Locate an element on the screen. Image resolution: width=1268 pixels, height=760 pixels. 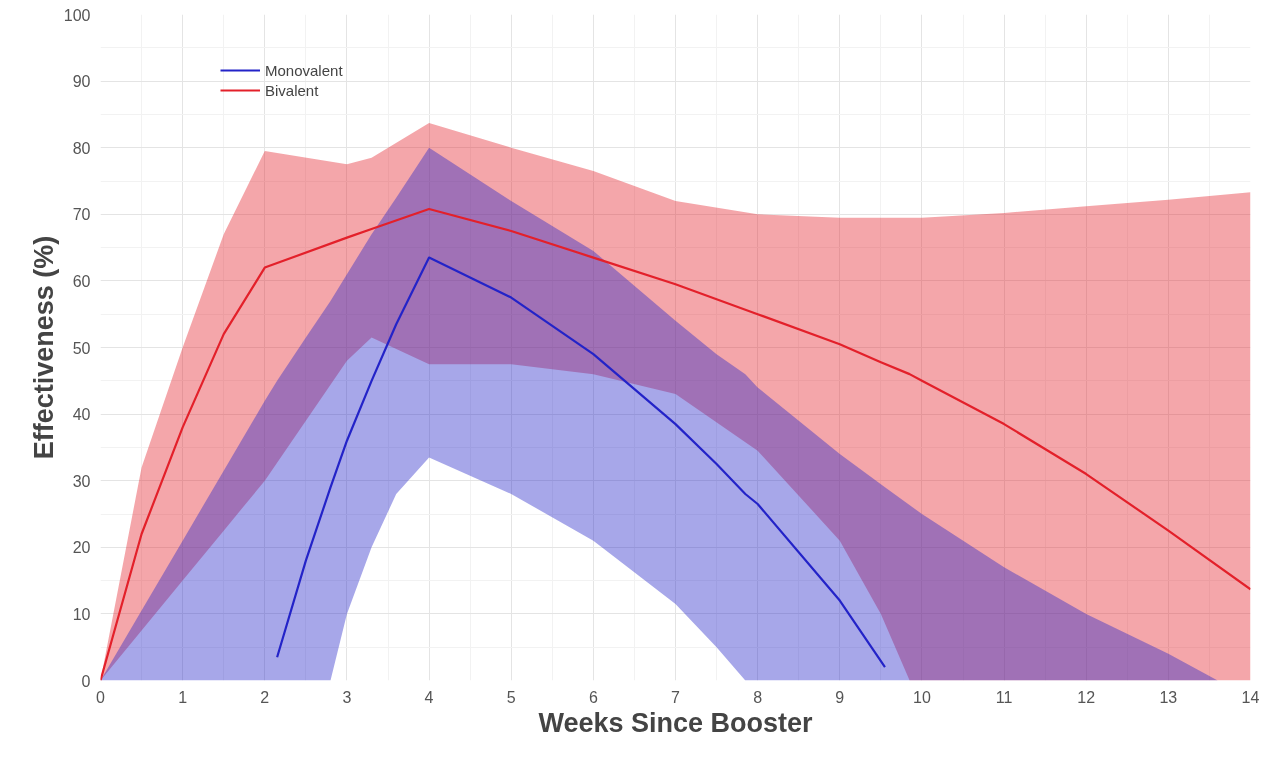
x-tick-label: 7 is located at coordinates (676, 697).